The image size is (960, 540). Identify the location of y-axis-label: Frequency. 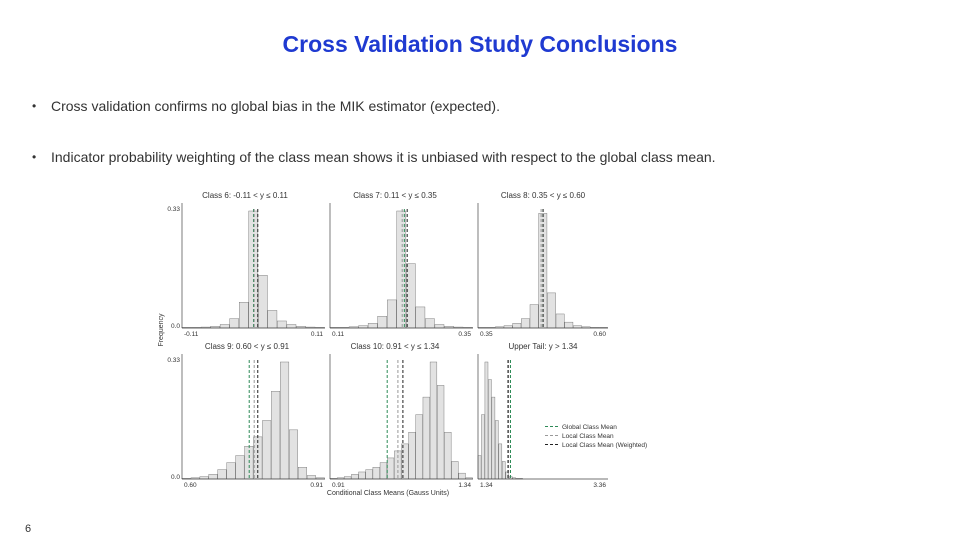
(161, 330).